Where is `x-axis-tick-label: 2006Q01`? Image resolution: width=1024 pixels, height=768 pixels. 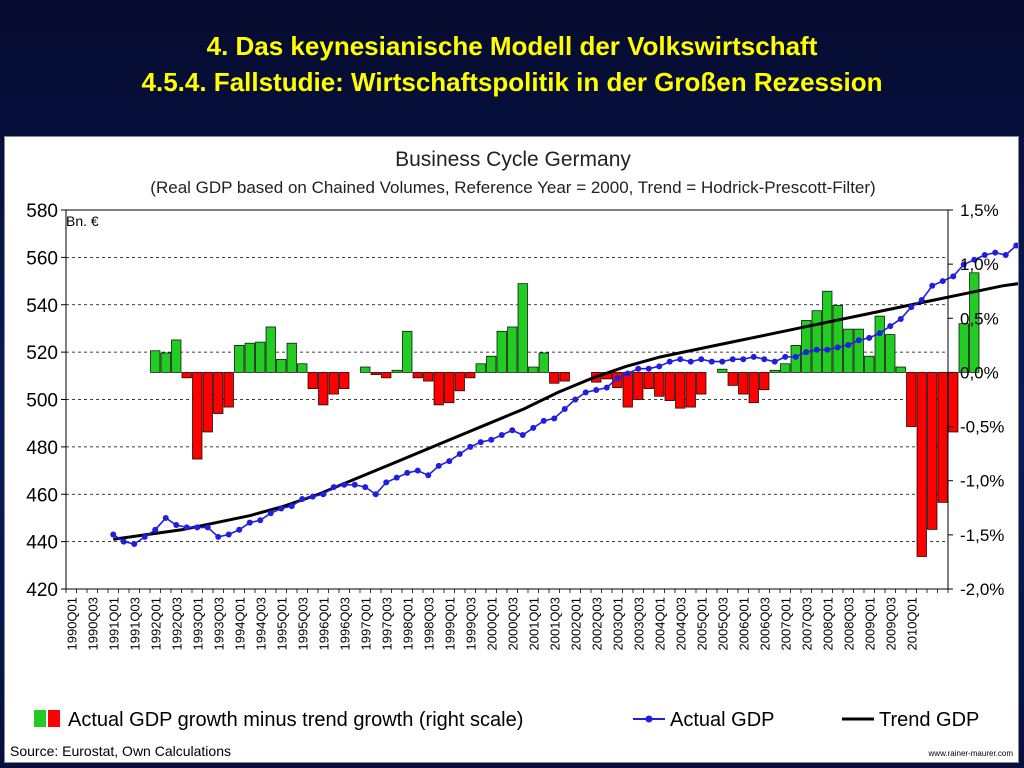
x-axis-tick-label: 2006Q01 is located at coordinates (743, 624).